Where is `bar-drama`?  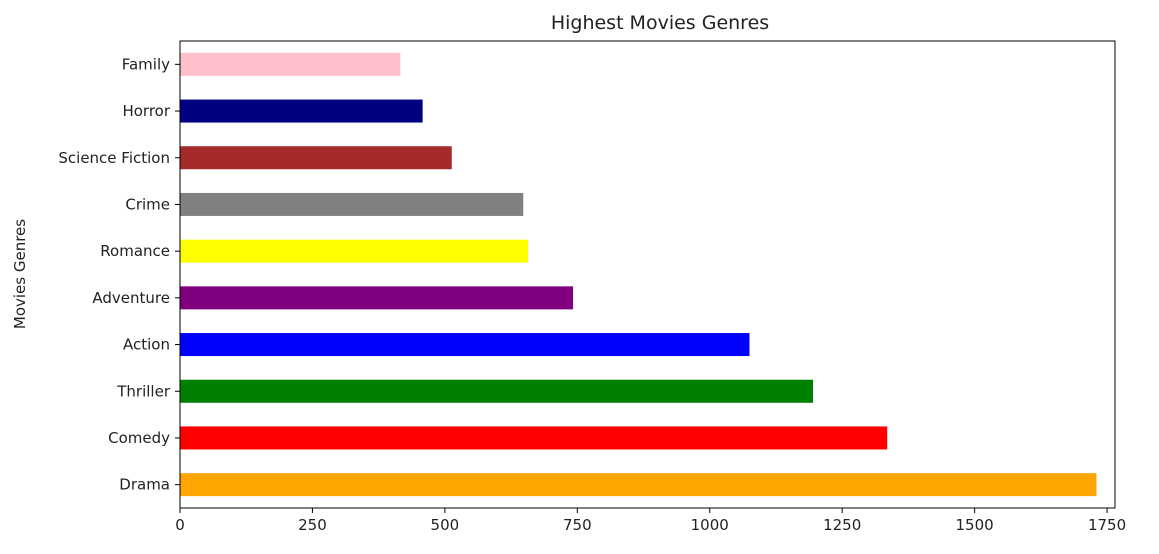
bar-drama is located at coordinates (638, 485).